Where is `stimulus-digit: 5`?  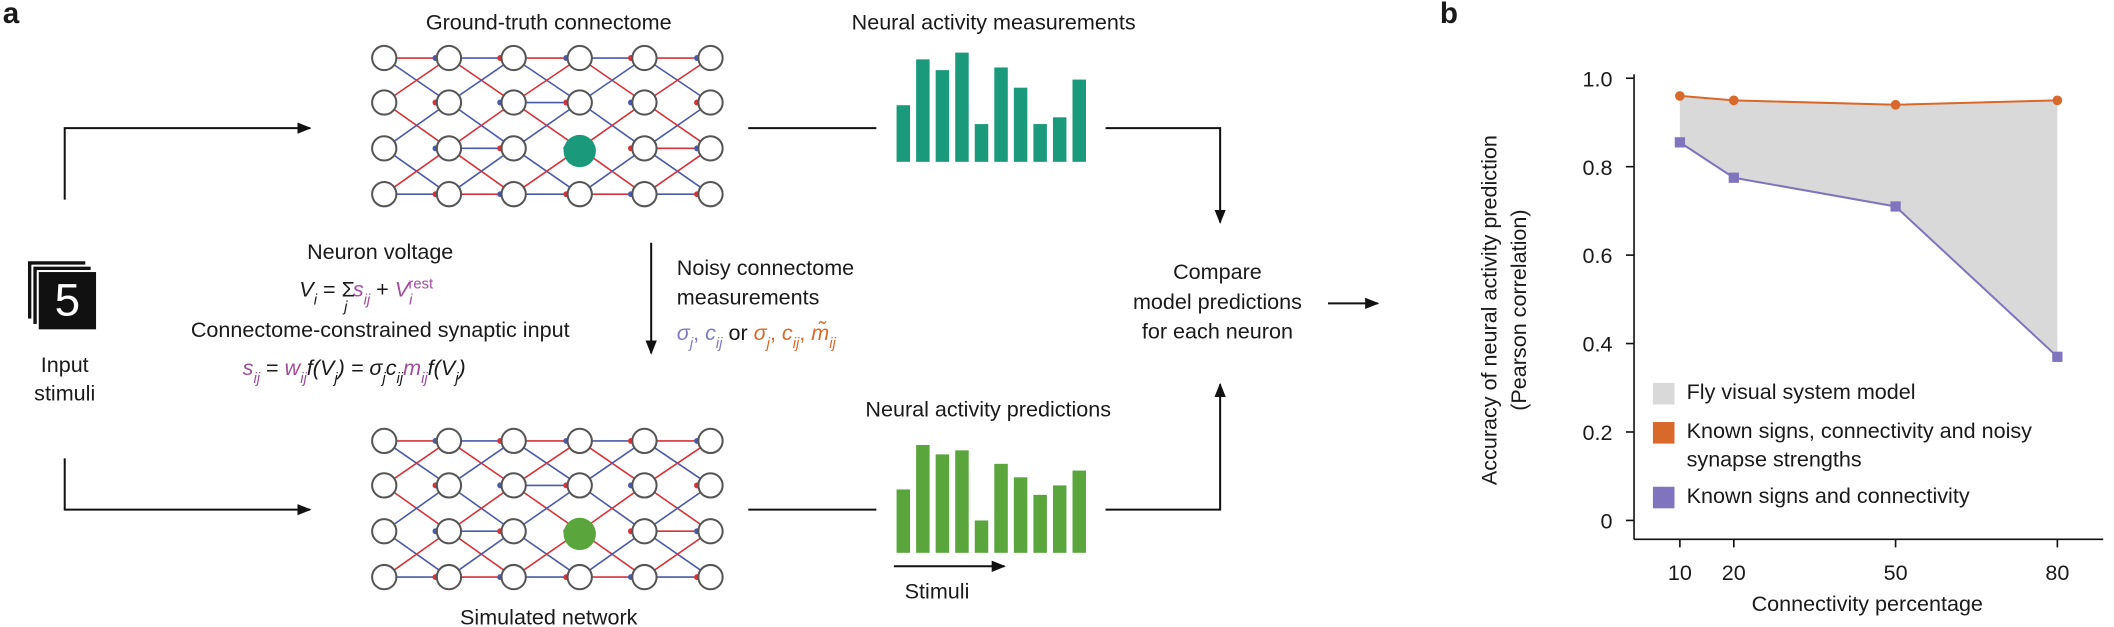 stimulus-digit: 5 is located at coordinates (68, 300).